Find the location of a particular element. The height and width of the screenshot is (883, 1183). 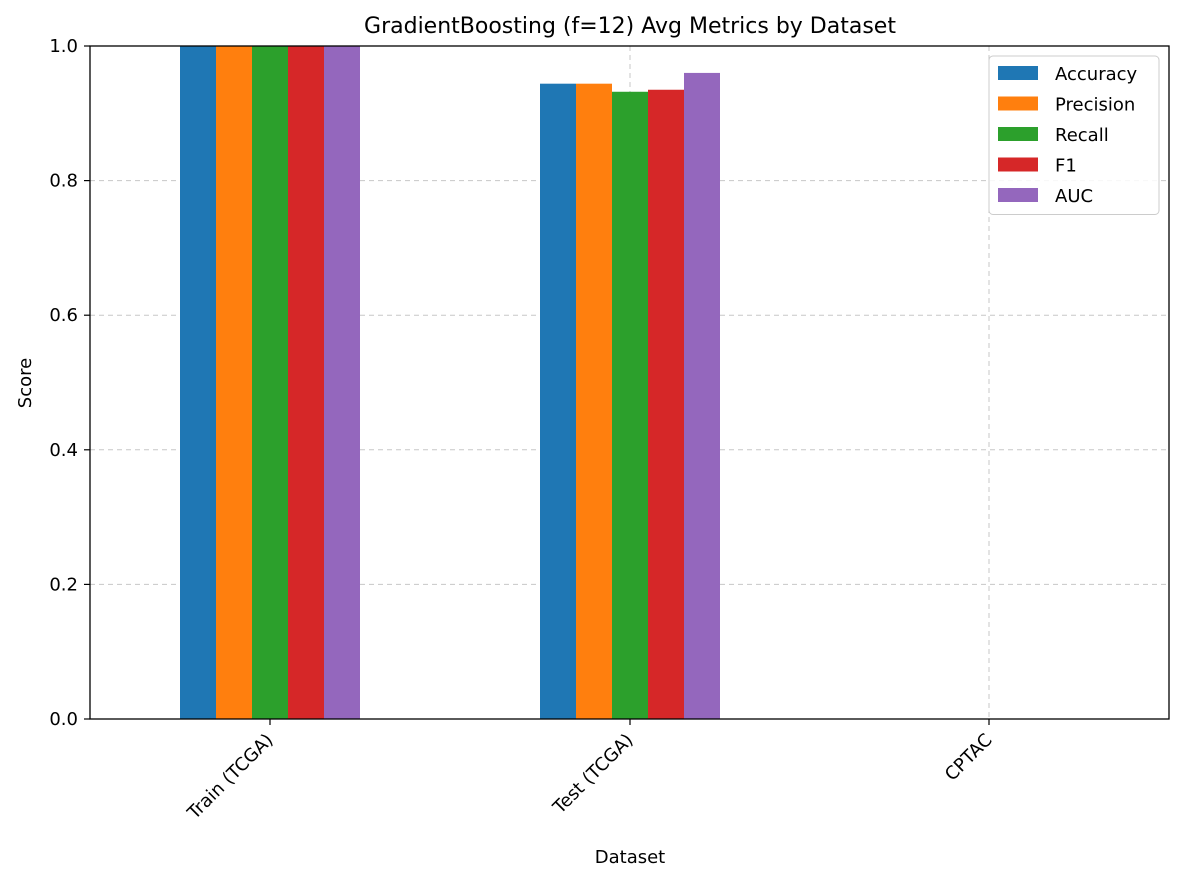

legend: Accuracy Precision Recall F1 AUC is located at coordinates (1074, 135).